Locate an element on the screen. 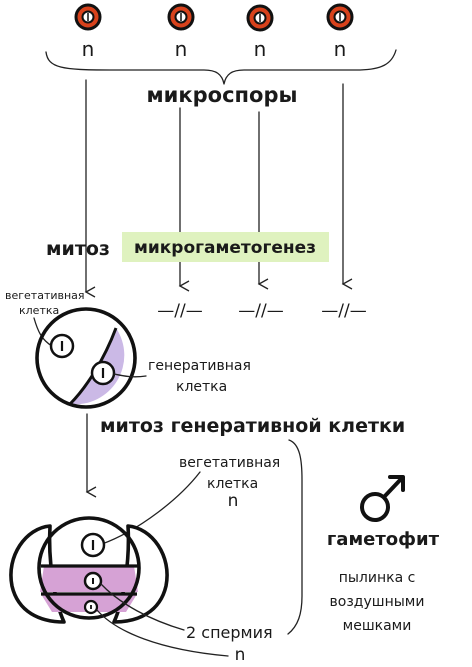  broken-line-2: —//— is located at coordinates (260, 311).